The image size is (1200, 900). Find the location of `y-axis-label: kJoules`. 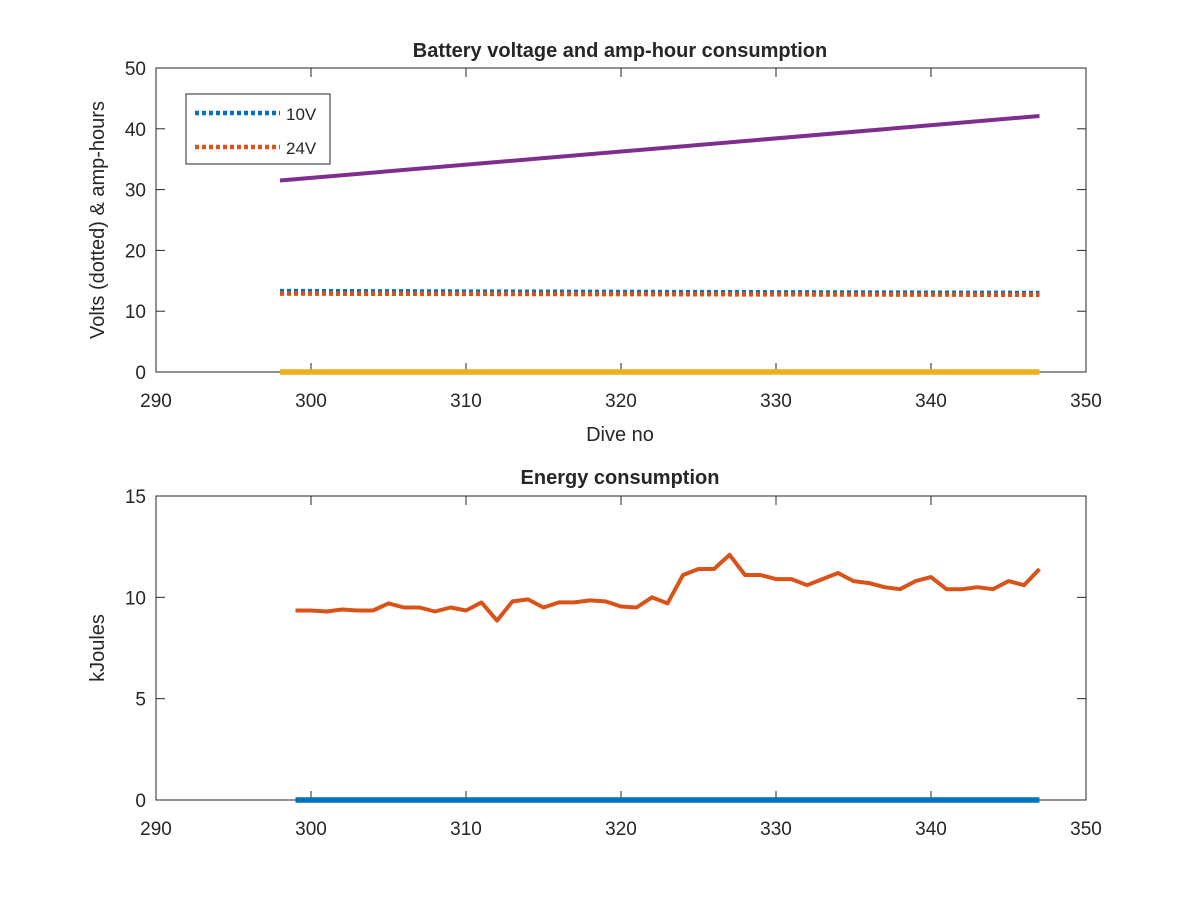

y-axis-label: kJoules is located at coordinates (98, 648).